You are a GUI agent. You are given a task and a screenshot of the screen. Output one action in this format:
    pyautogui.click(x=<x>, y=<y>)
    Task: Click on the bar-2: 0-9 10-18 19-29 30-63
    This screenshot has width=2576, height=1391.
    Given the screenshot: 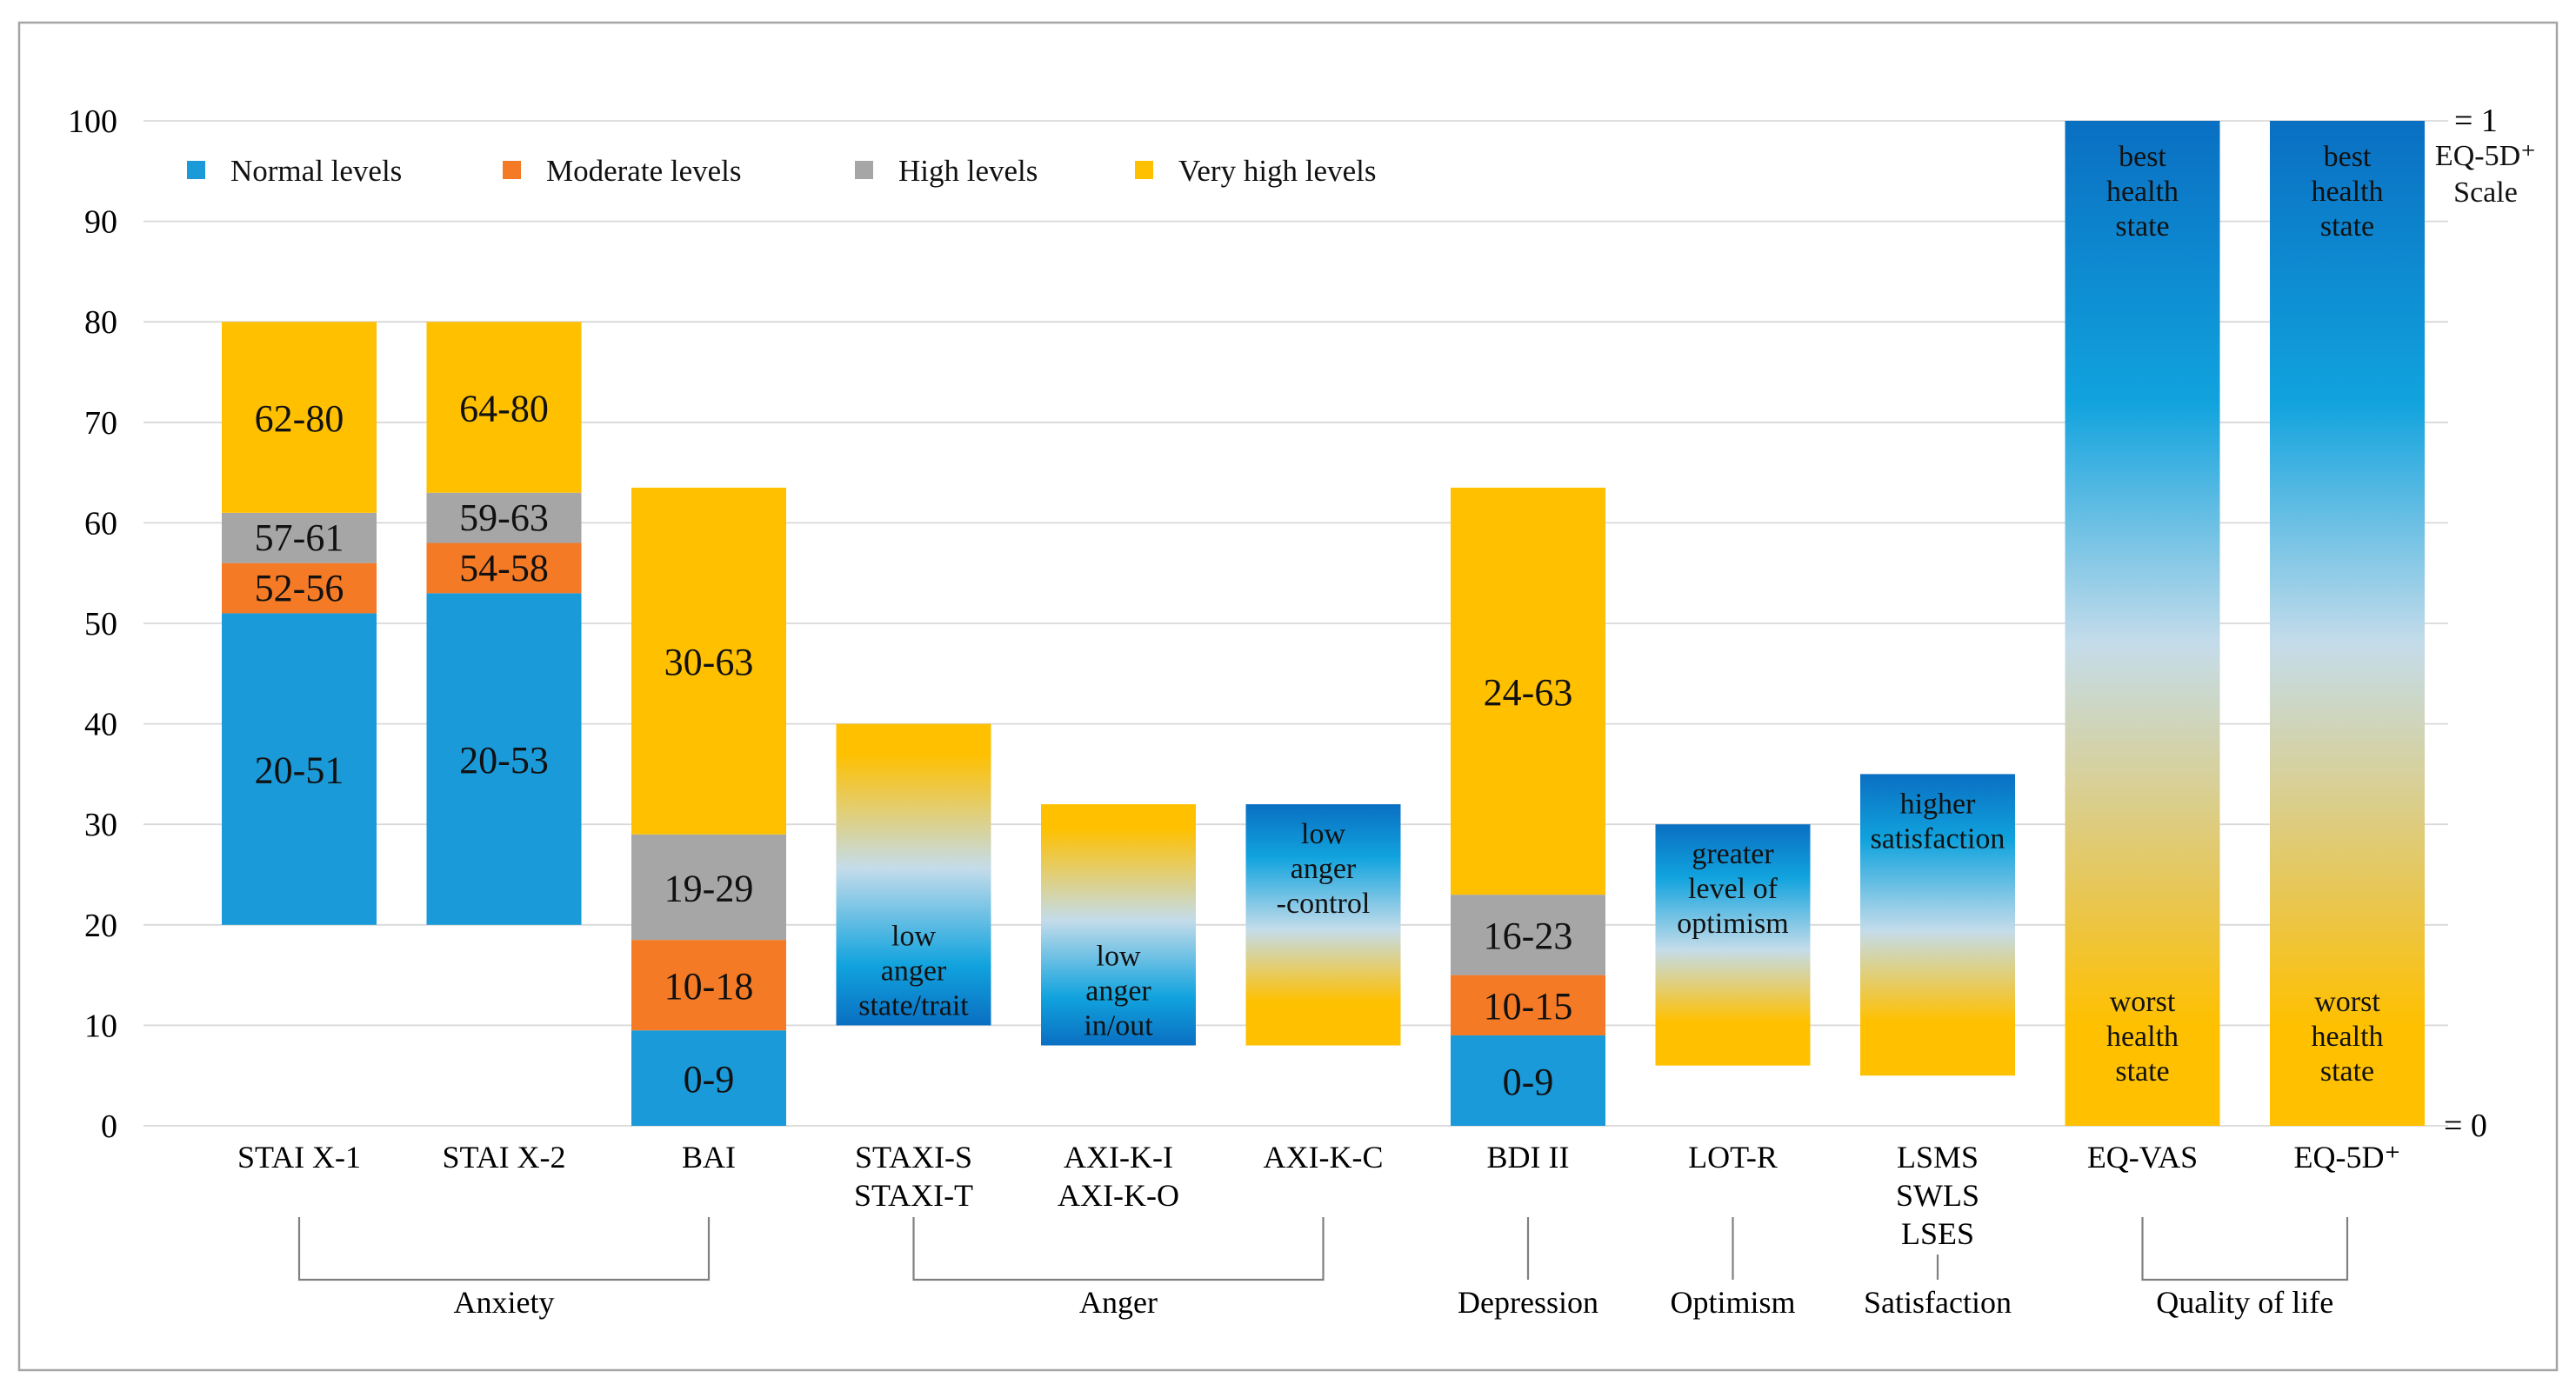 What is the action you would take?
    pyautogui.click(x=708, y=806)
    